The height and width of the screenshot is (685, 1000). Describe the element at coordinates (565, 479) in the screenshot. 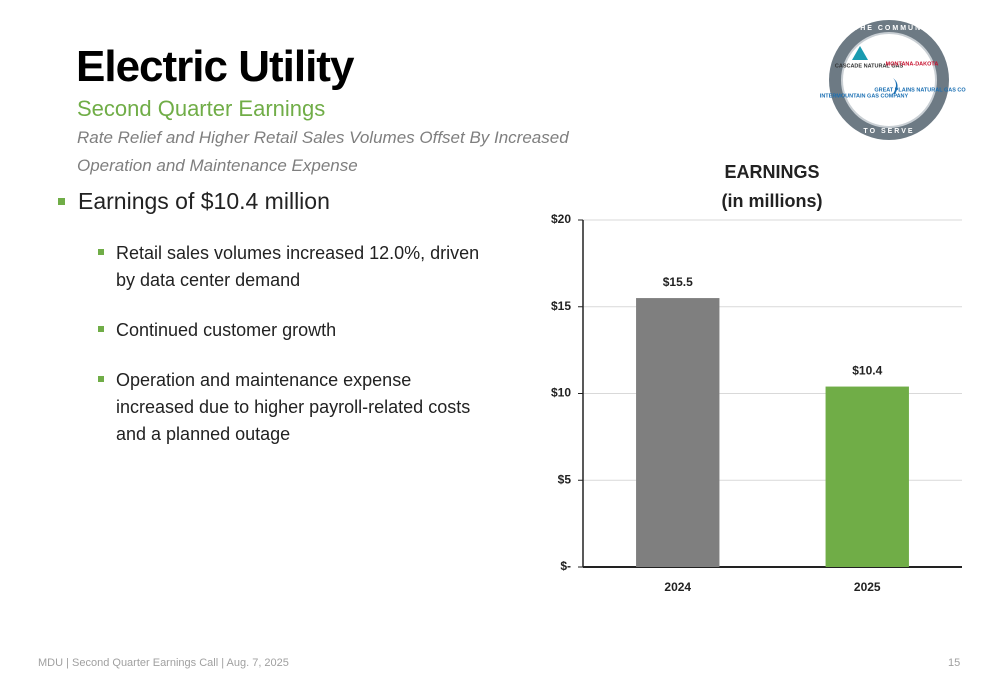

I see `y-tick-label: $5` at that location.